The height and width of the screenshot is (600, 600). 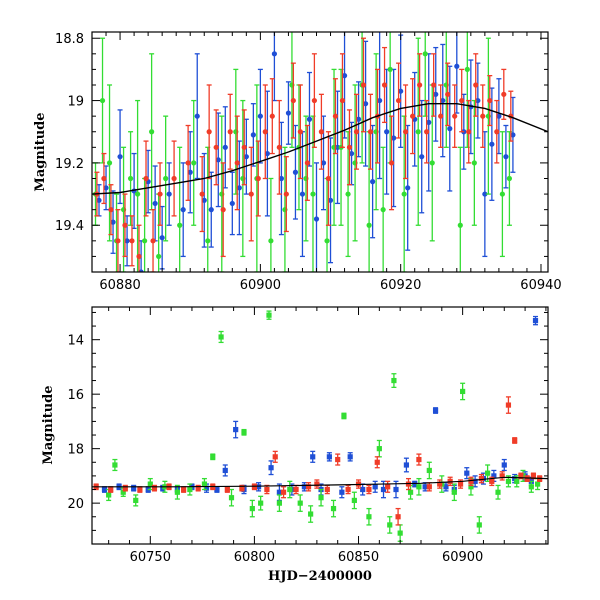 What do you see at coordinates (320, 576) in the screenshot?
I see `bottom-x-axis-title: HJD−2400000` at bounding box center [320, 576].